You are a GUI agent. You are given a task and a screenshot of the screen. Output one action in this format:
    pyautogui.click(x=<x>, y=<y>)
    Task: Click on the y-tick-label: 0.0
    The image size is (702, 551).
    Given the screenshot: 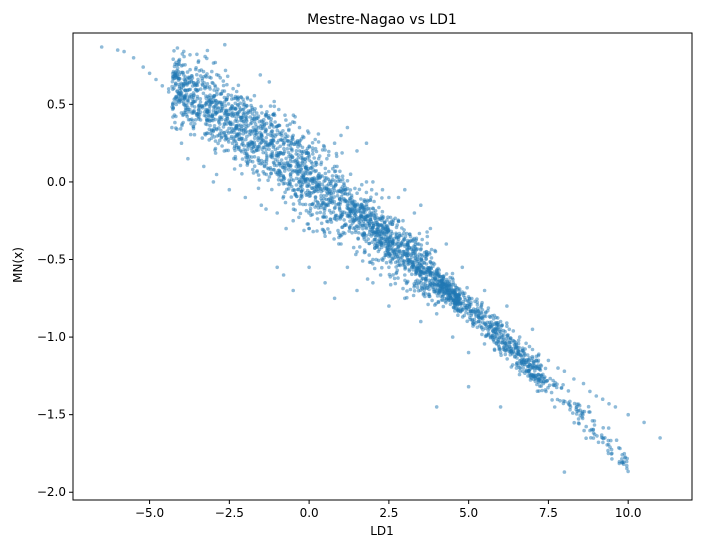 What is the action you would take?
    pyautogui.click(x=56, y=182)
    